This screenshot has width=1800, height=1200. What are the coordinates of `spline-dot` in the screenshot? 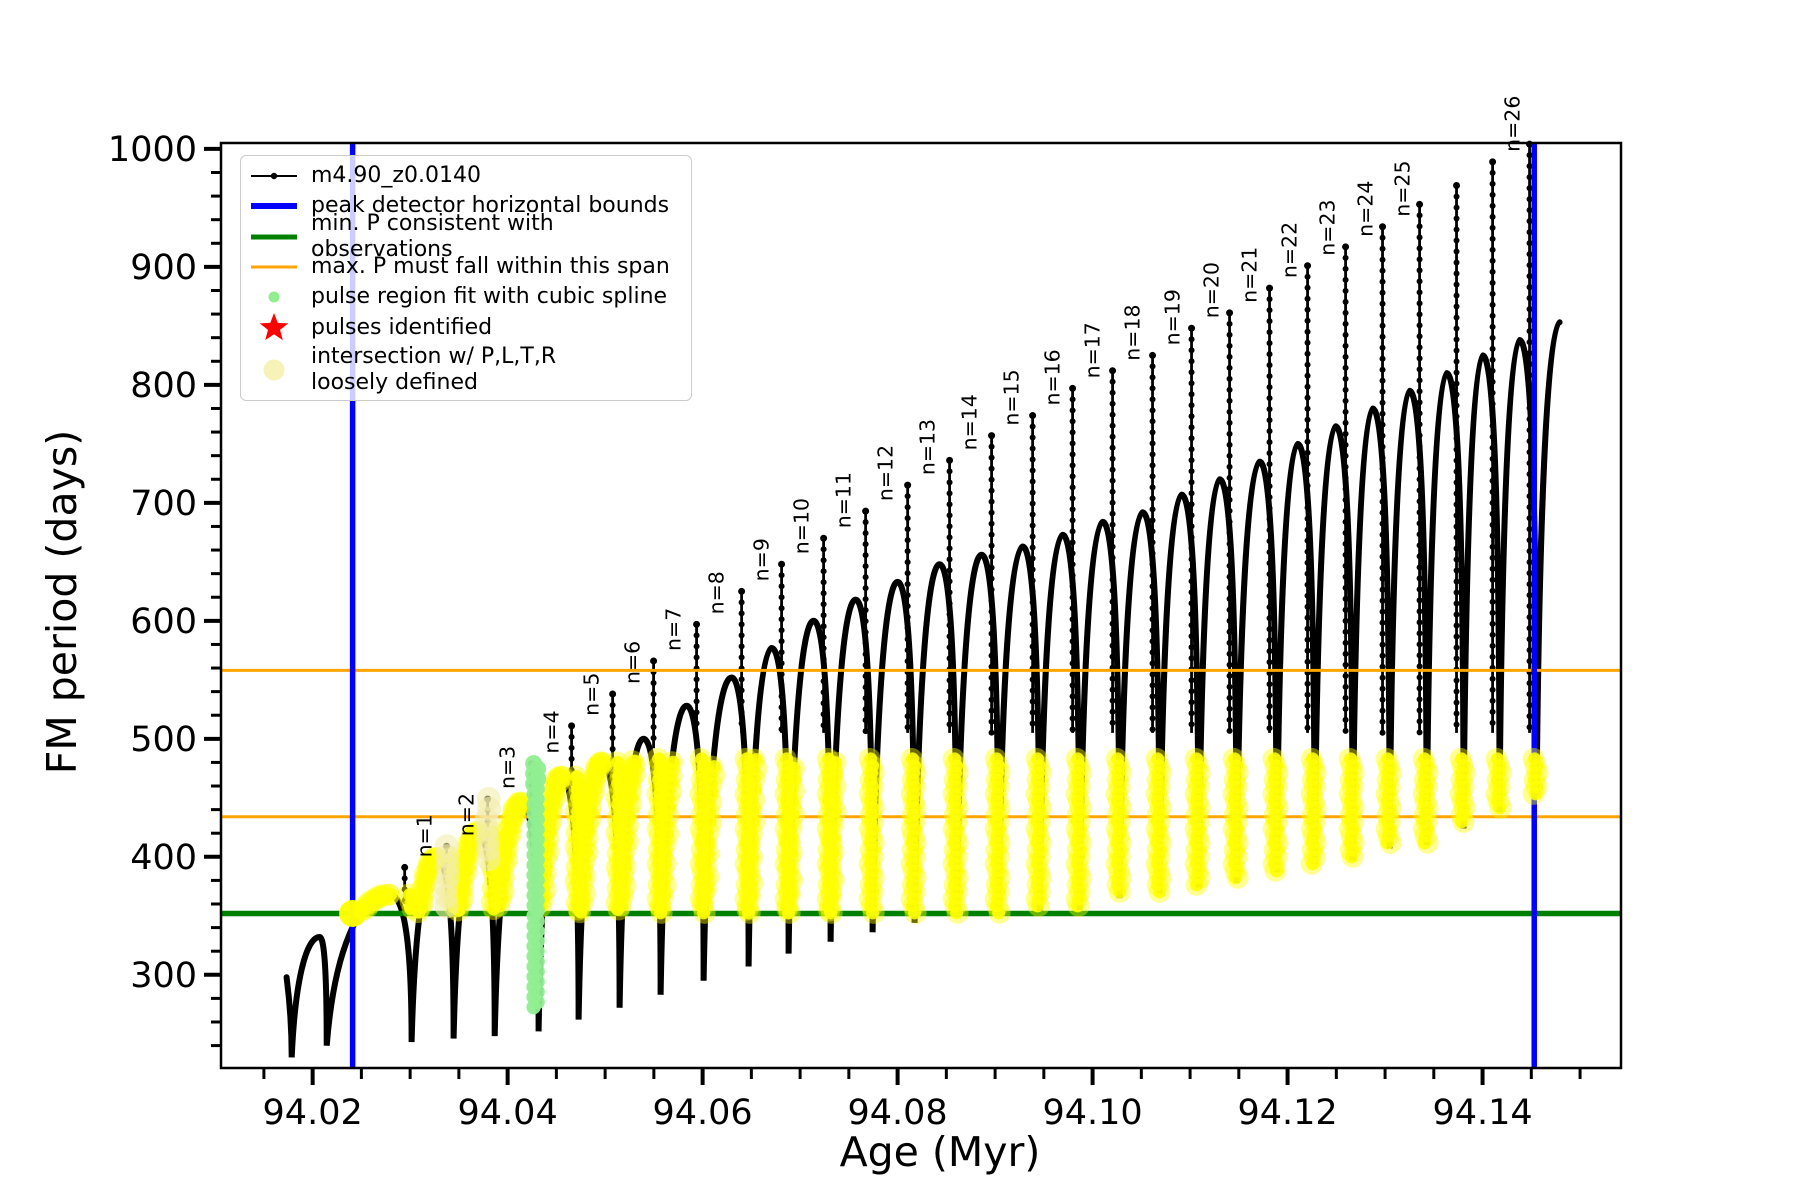 It's located at (533, 1007).